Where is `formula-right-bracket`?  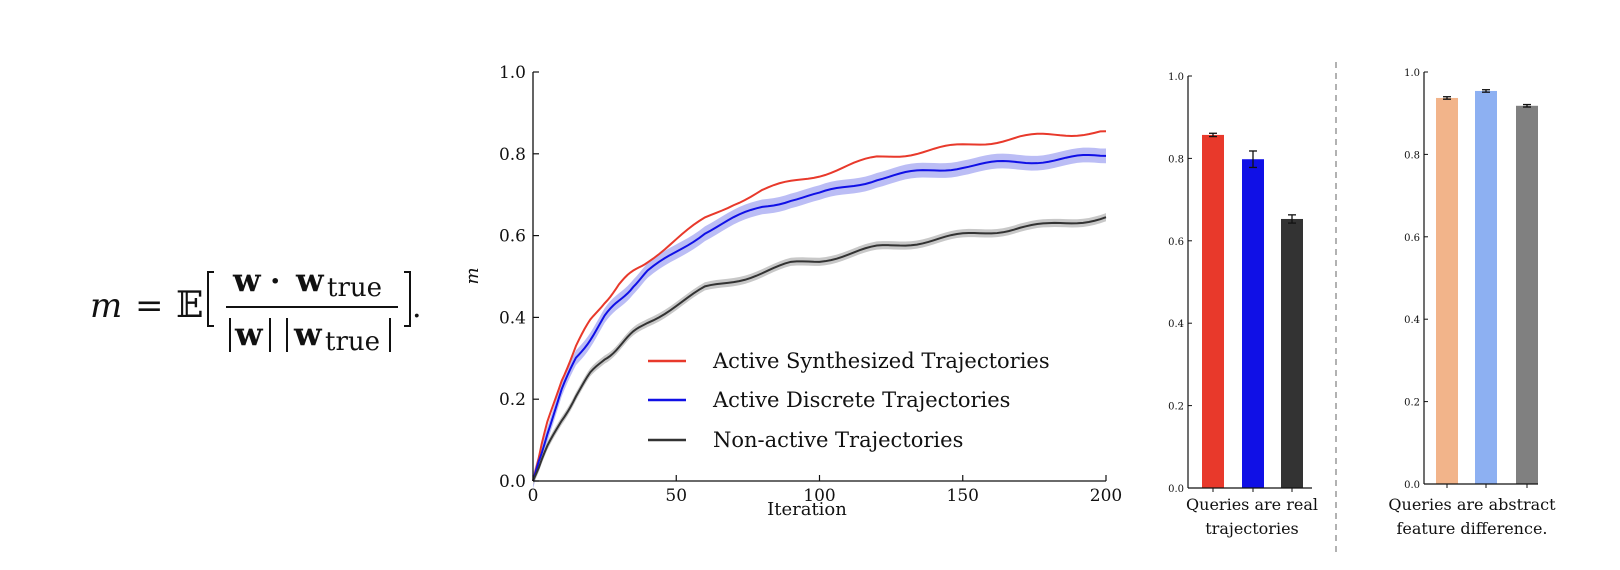 formula-right-bracket is located at coordinates (407, 299).